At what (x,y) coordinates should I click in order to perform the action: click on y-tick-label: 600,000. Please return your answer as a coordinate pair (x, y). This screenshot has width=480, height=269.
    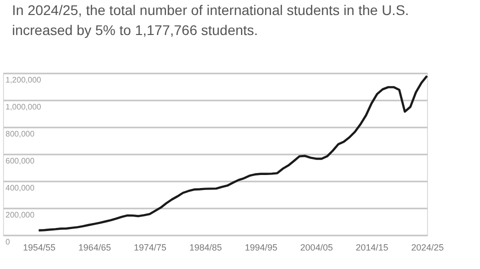
    Looking at the image, I should click on (20, 161).